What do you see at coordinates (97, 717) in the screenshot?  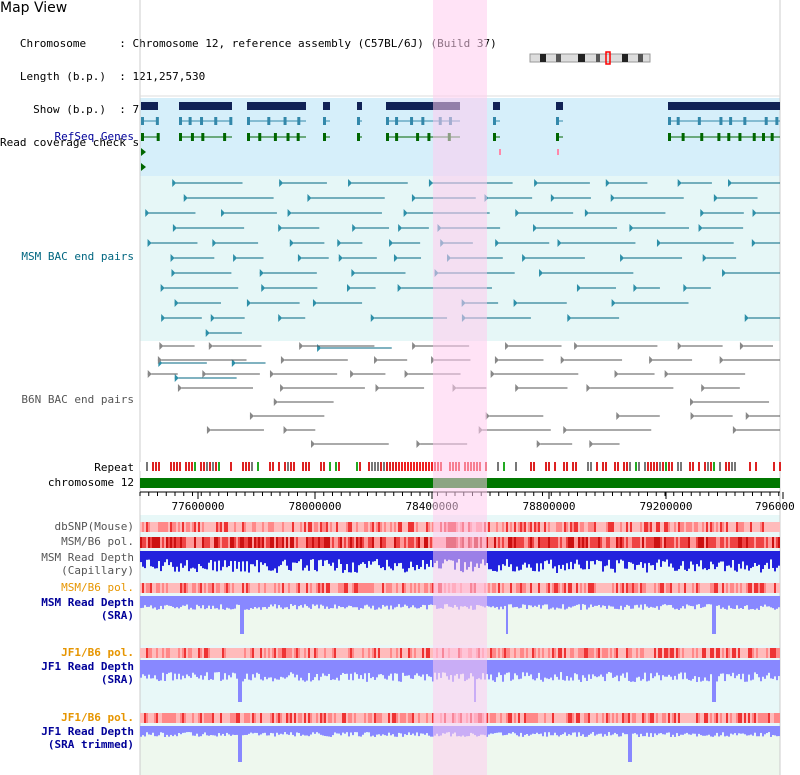 I see `track-label-jf1-b6-pol-2: JF1/B6 pol.` at bounding box center [97, 717].